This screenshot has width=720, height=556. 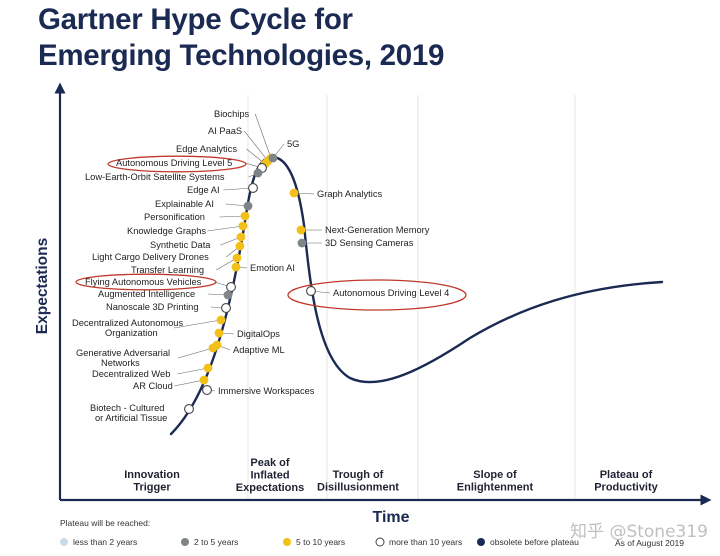 What do you see at coordinates (231, 287) in the screenshot?
I see `tech-marker-flying-autonomous-vehicles` at bounding box center [231, 287].